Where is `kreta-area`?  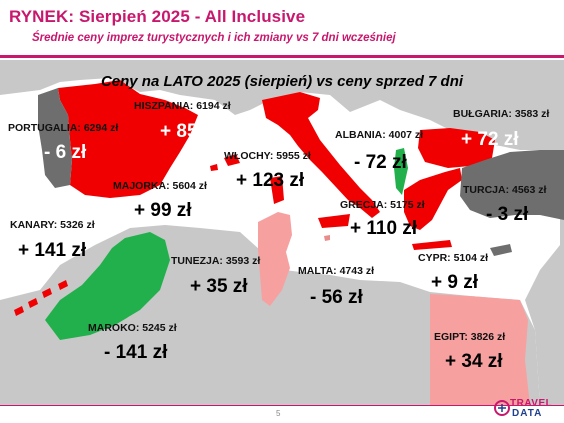 kreta-area is located at coordinates (432, 245).